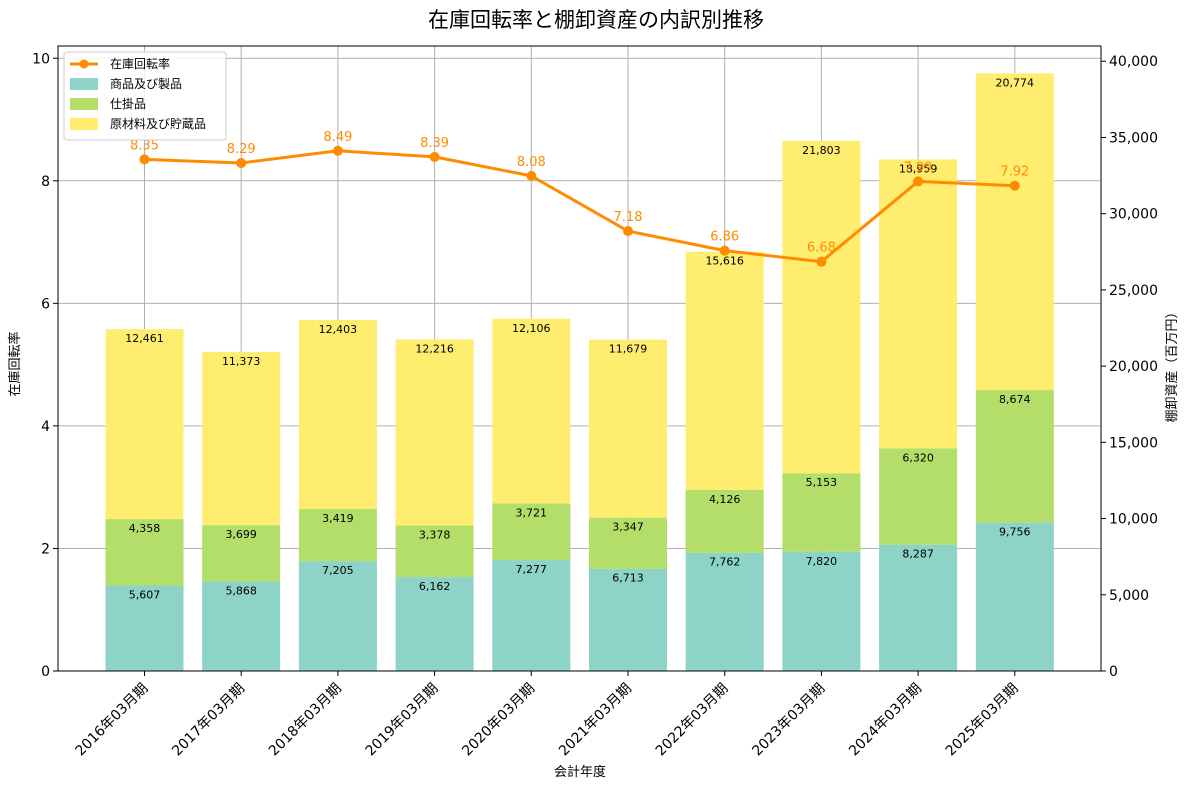 This screenshot has width=1189, height=789. I want to click on y-left-tick-label: 10, so click(41, 59).